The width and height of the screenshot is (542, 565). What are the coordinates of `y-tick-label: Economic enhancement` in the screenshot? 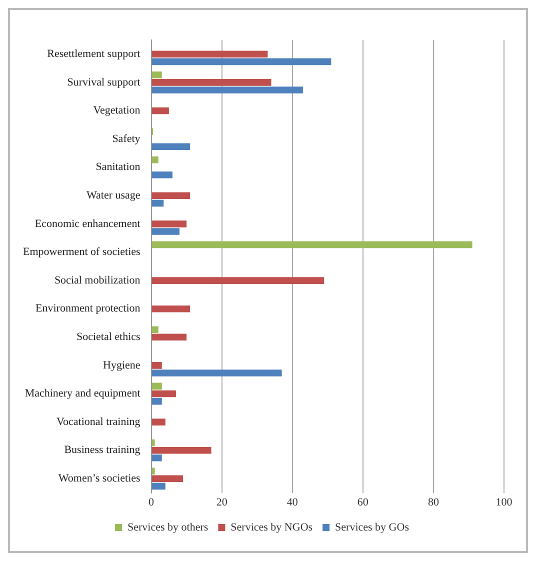 It's located at (87, 224).